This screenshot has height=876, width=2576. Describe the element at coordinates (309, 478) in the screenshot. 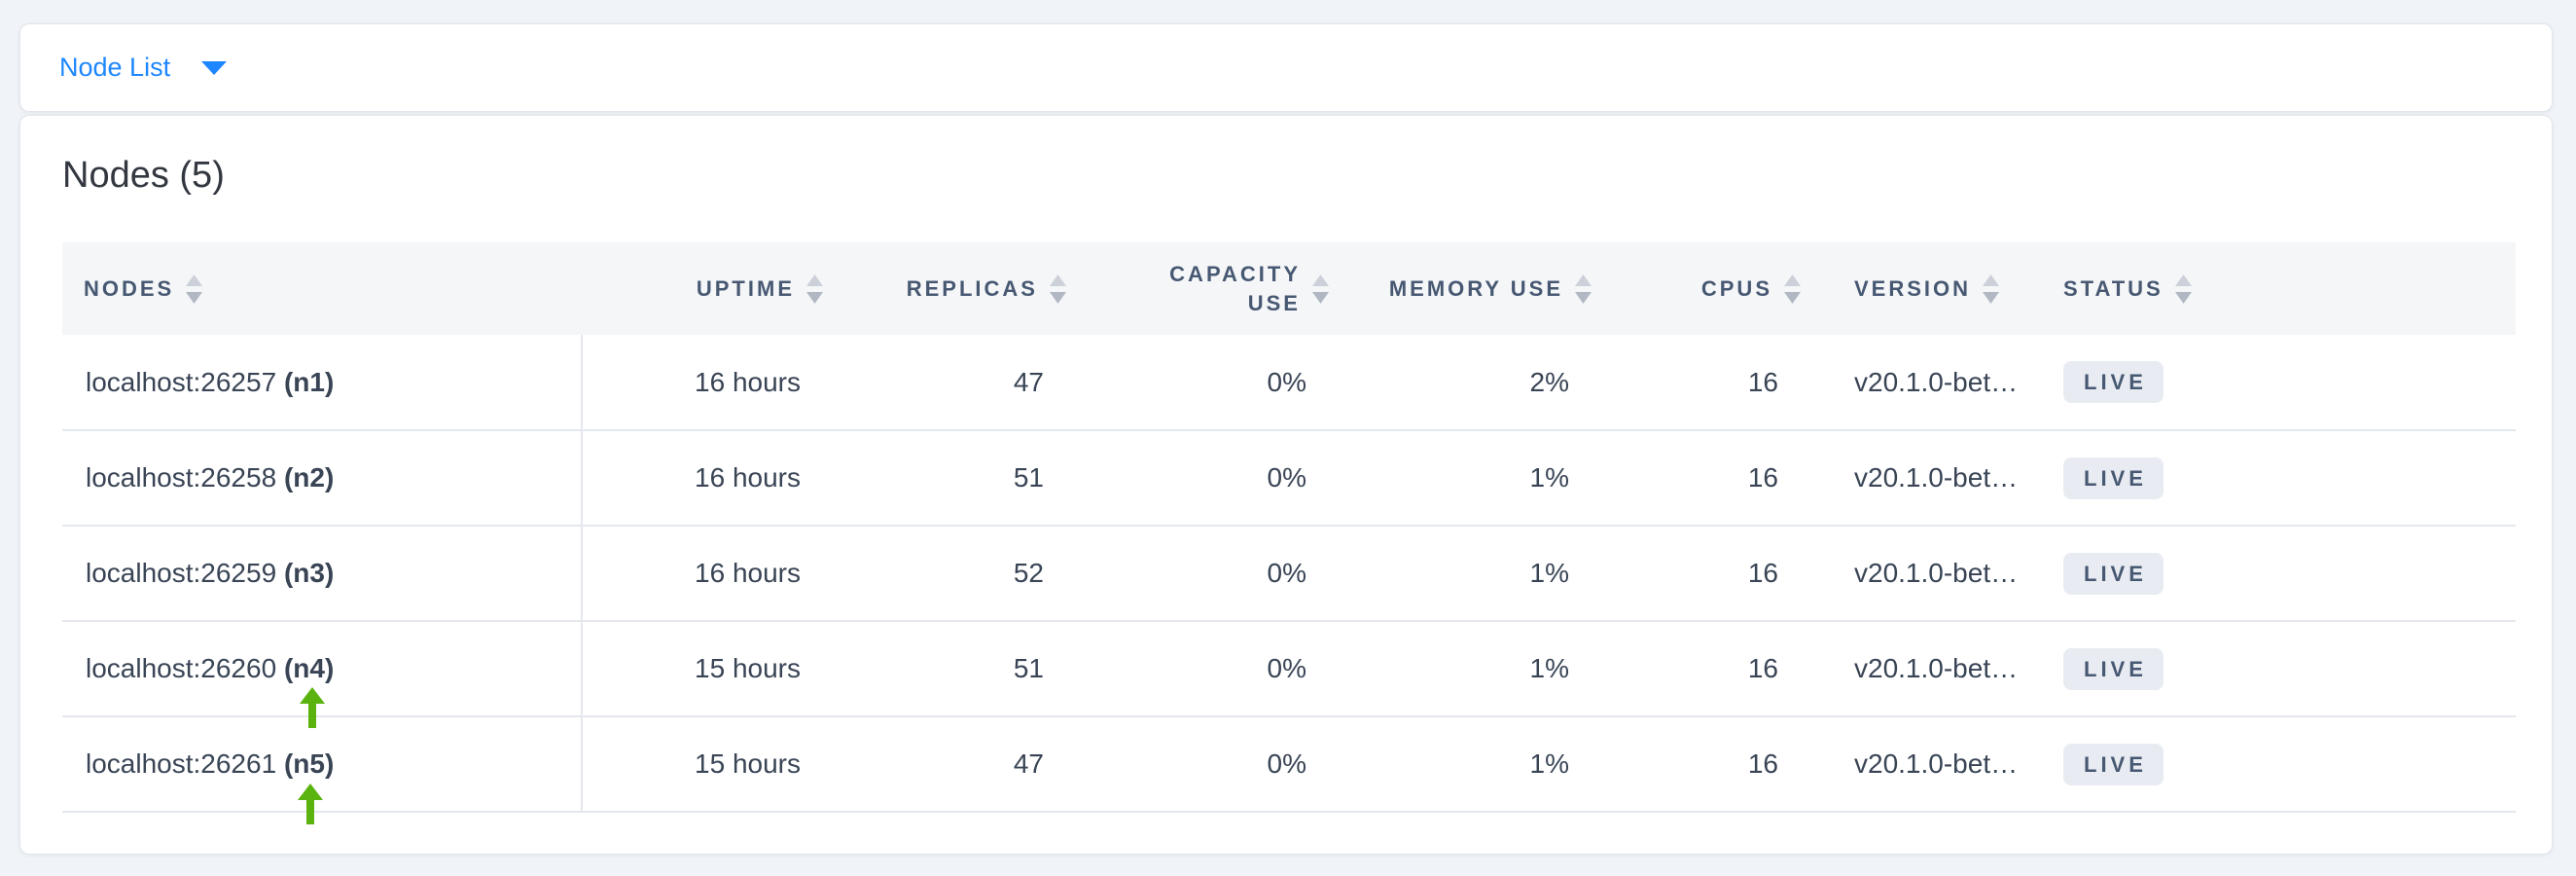

I see `node-name: (n2)` at that location.